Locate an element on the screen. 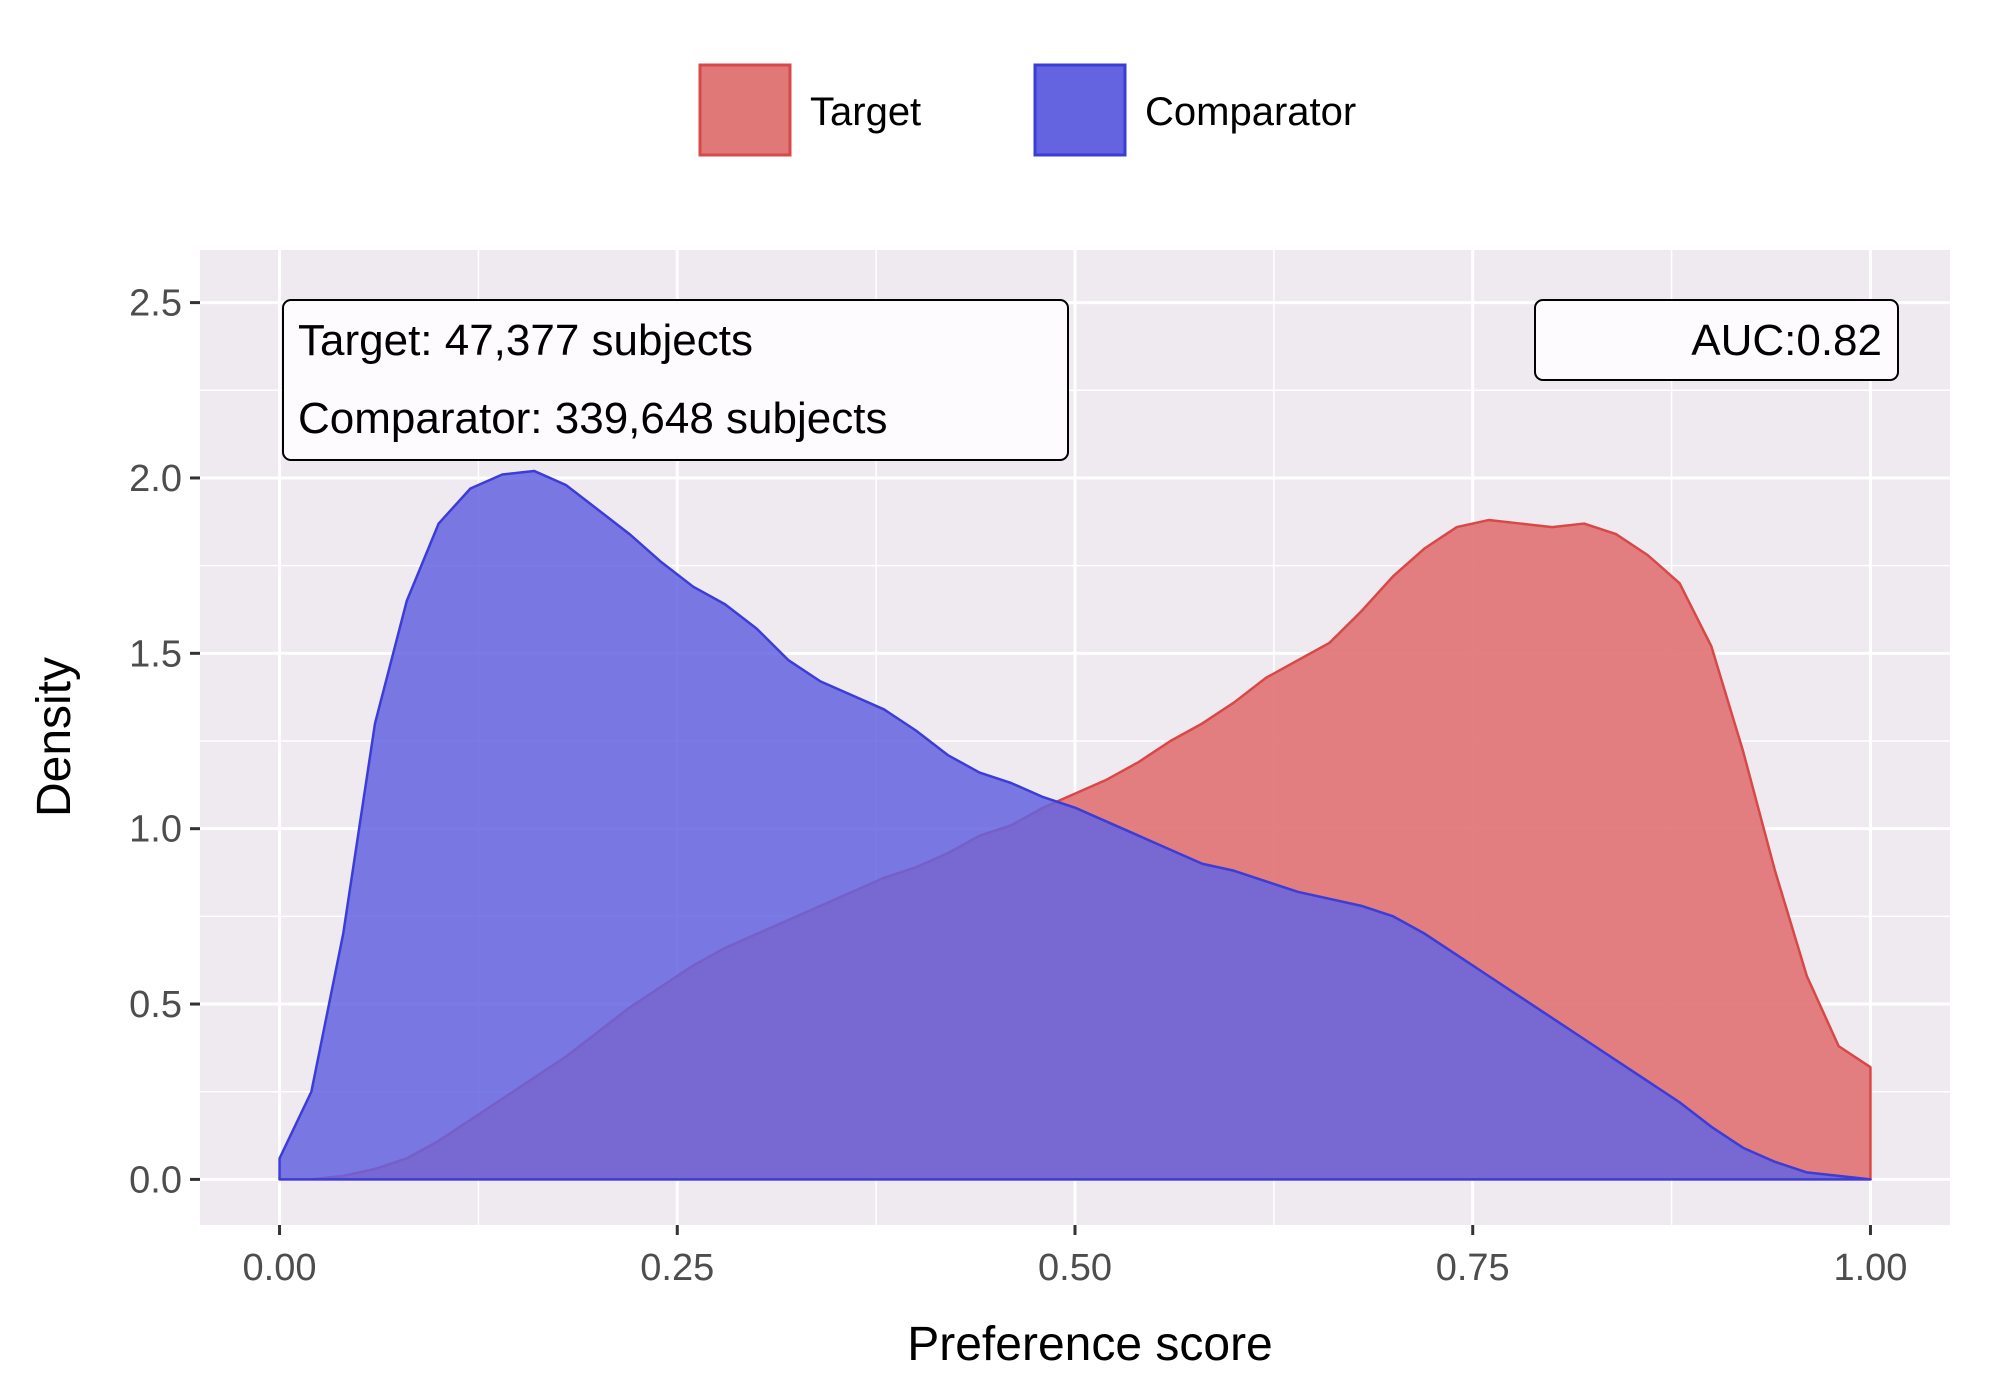 This screenshot has width=2000, height=1400. target-subjects-label: Target: 47,377 subjects is located at coordinates (525, 340).